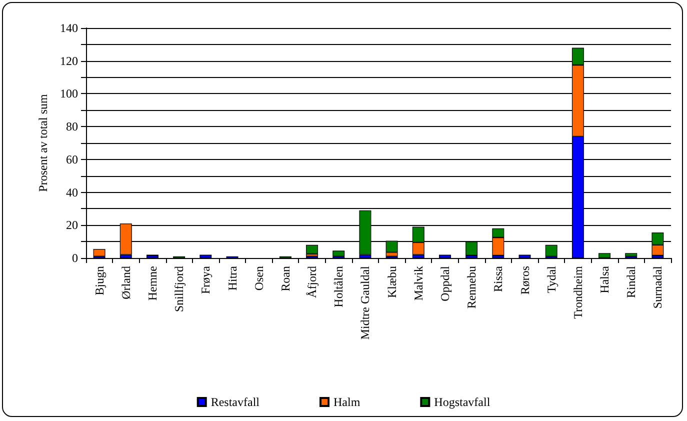 This screenshot has width=687, height=421. What do you see at coordinates (445, 283) in the screenshot?
I see `x-tick-label: Oppdal` at bounding box center [445, 283].